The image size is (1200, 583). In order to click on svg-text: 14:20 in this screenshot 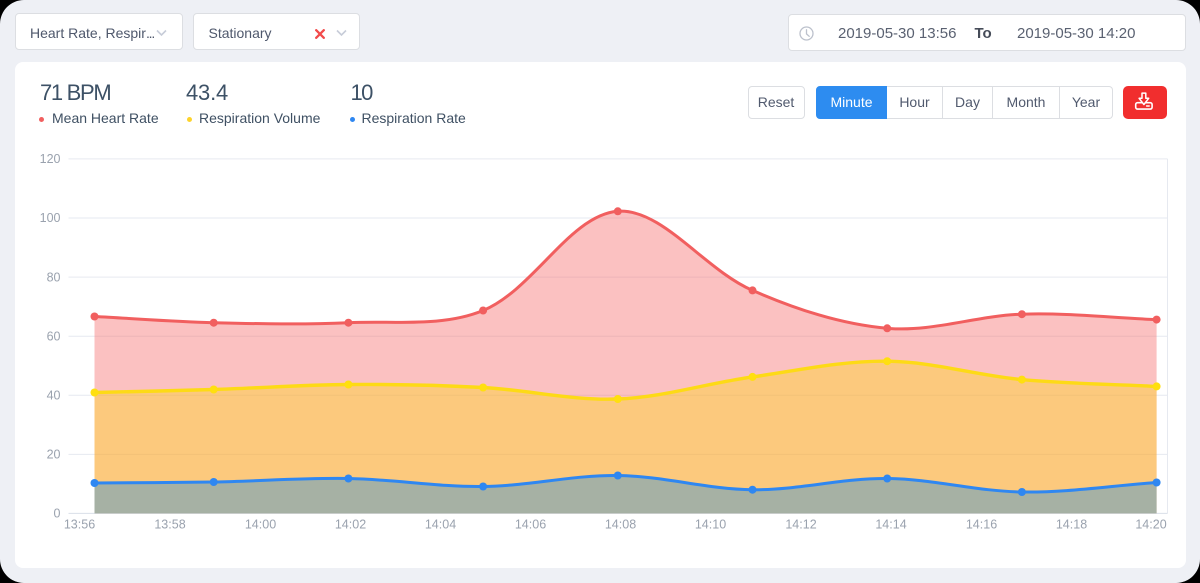, I will do `click(1150, 525)`.